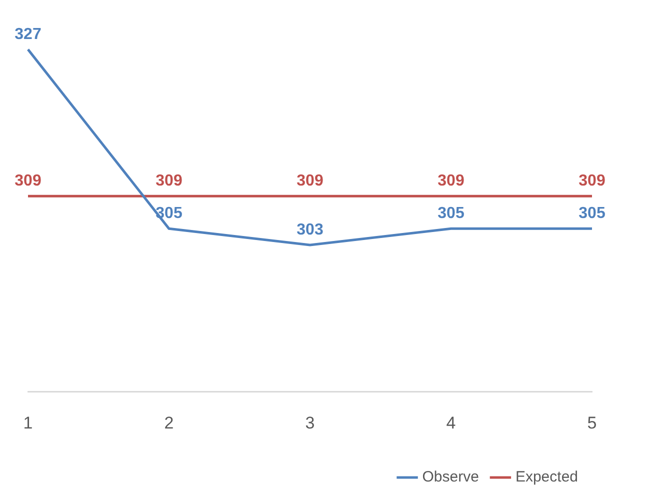  I want to click on x-tick-label: 4, so click(451, 422).